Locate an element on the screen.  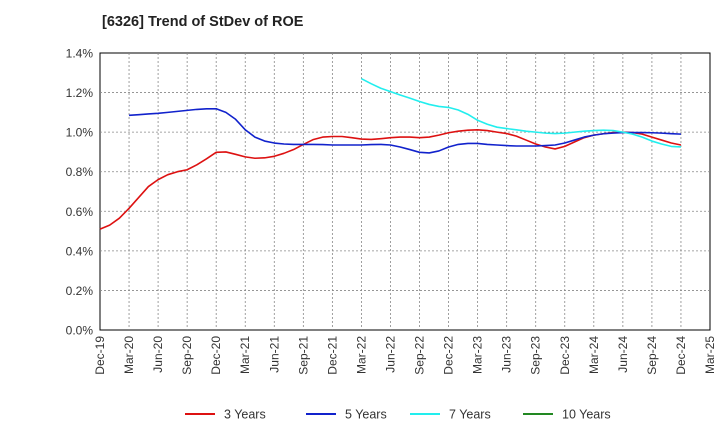
x-tick-label: Mar-20 is located at coordinates (129, 355).